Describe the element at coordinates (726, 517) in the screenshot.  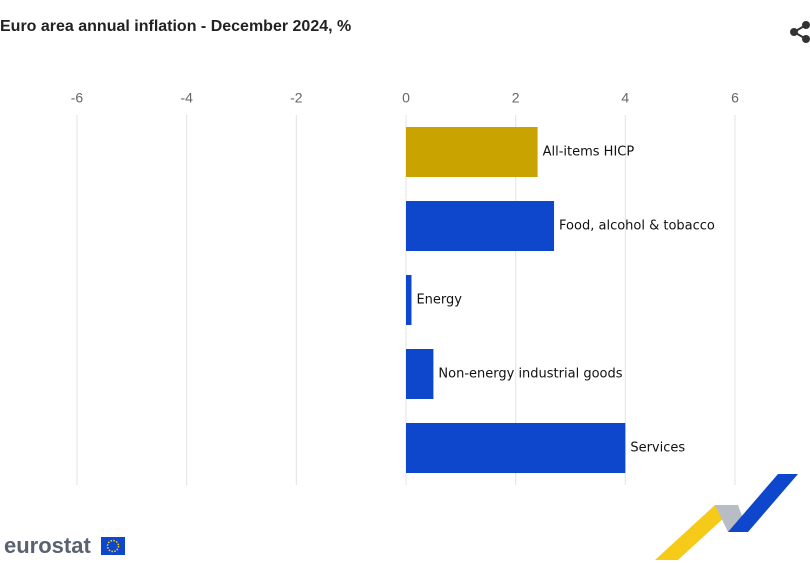
I see `decoration-ribbon` at that location.